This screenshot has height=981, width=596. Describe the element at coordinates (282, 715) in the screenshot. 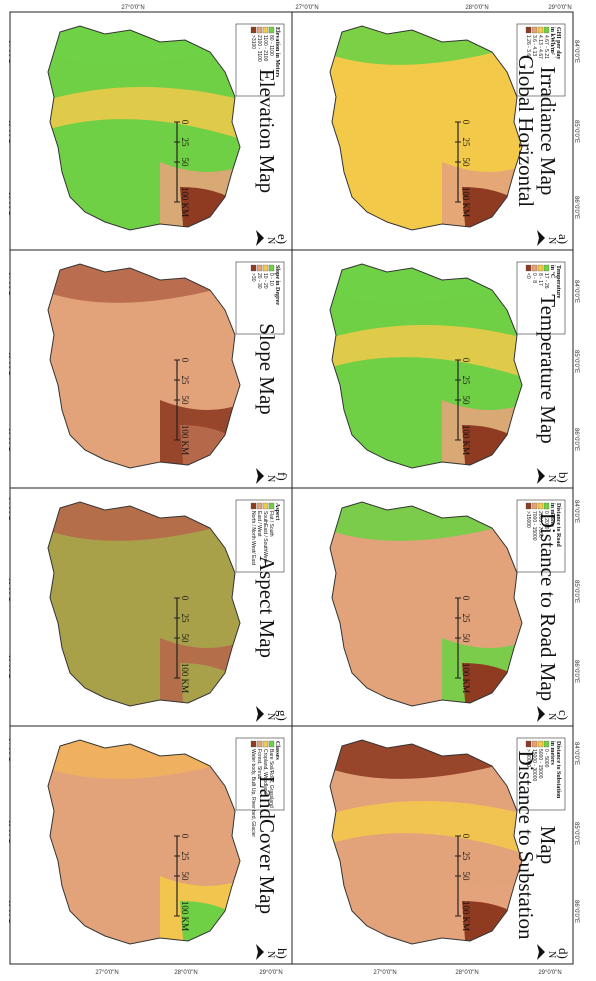

I see `panel-label: g)` at that location.